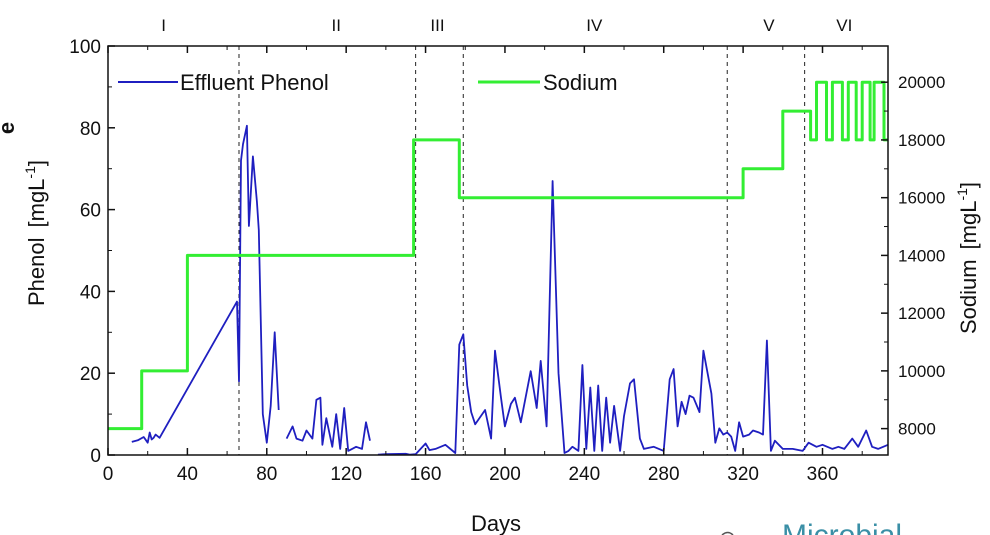 The width and height of the screenshot is (990, 535). I want to click on watermark: Microbial, so click(811, 527).